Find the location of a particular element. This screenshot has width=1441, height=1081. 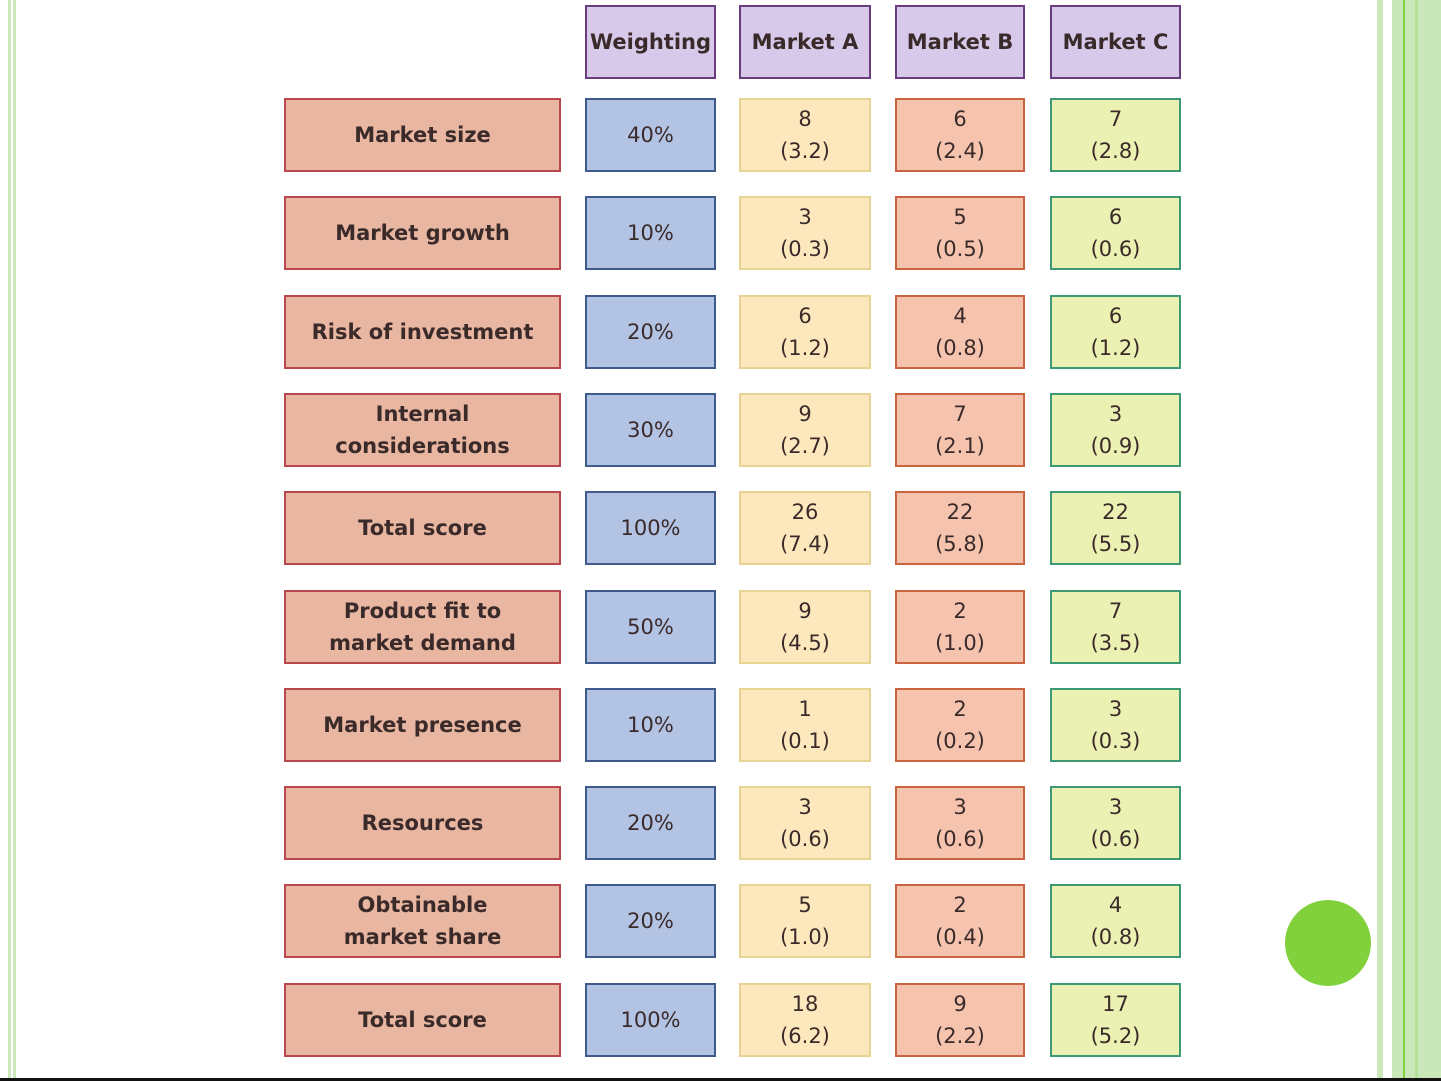

cell-text: Market growth is located at coordinates (422, 233).